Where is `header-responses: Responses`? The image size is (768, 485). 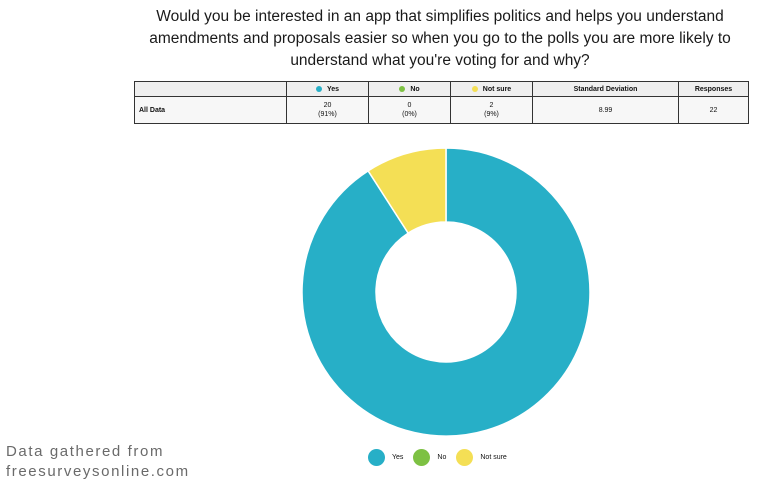 header-responses: Responses is located at coordinates (713, 89).